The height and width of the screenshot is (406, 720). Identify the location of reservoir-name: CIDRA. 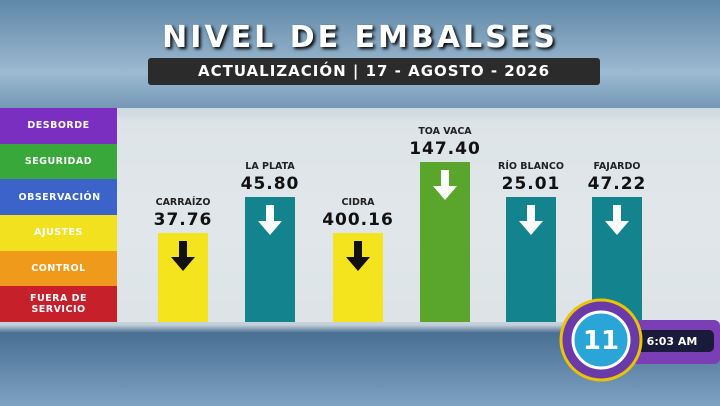
(358, 202).